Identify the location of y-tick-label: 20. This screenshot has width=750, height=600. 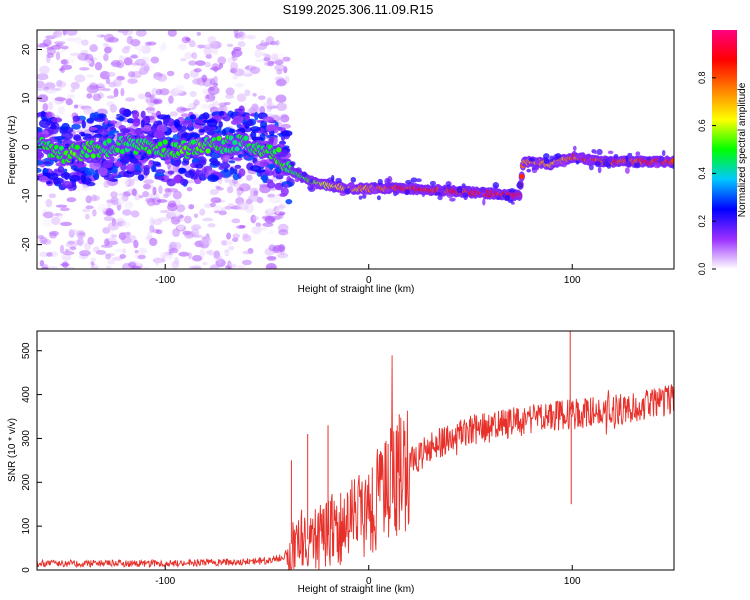
(26, 50).